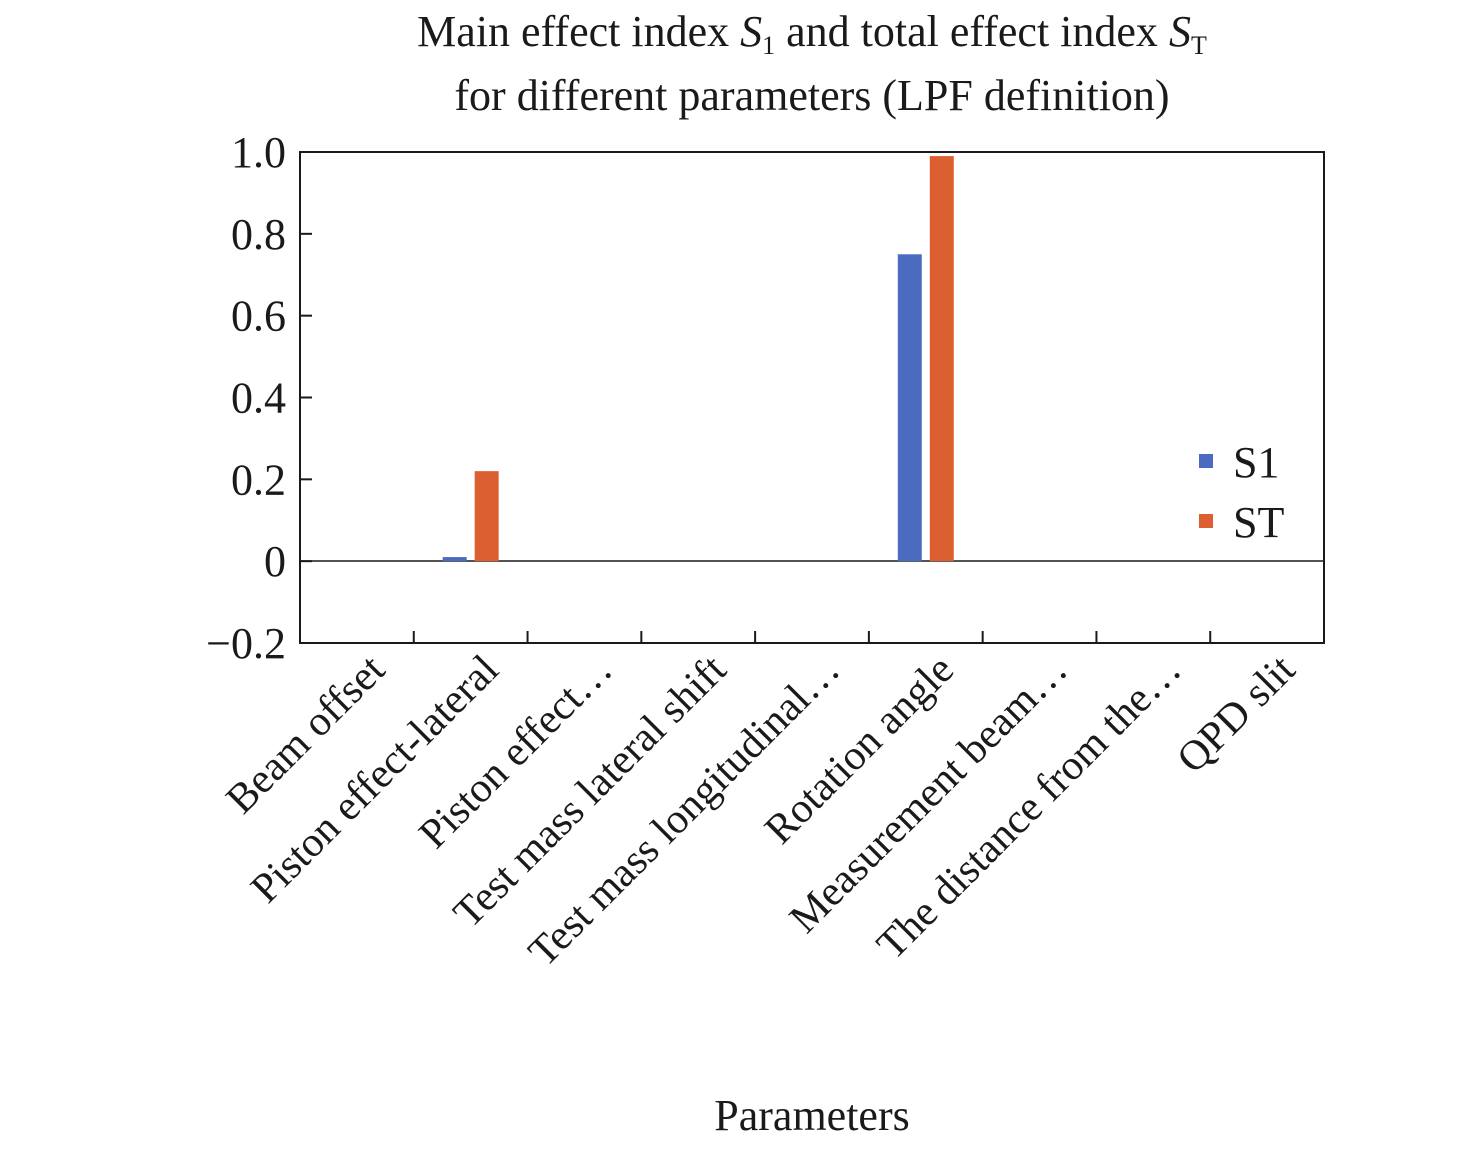 The width and height of the screenshot is (1476, 1149). I want to click on legend-label: ST, so click(1258, 522).